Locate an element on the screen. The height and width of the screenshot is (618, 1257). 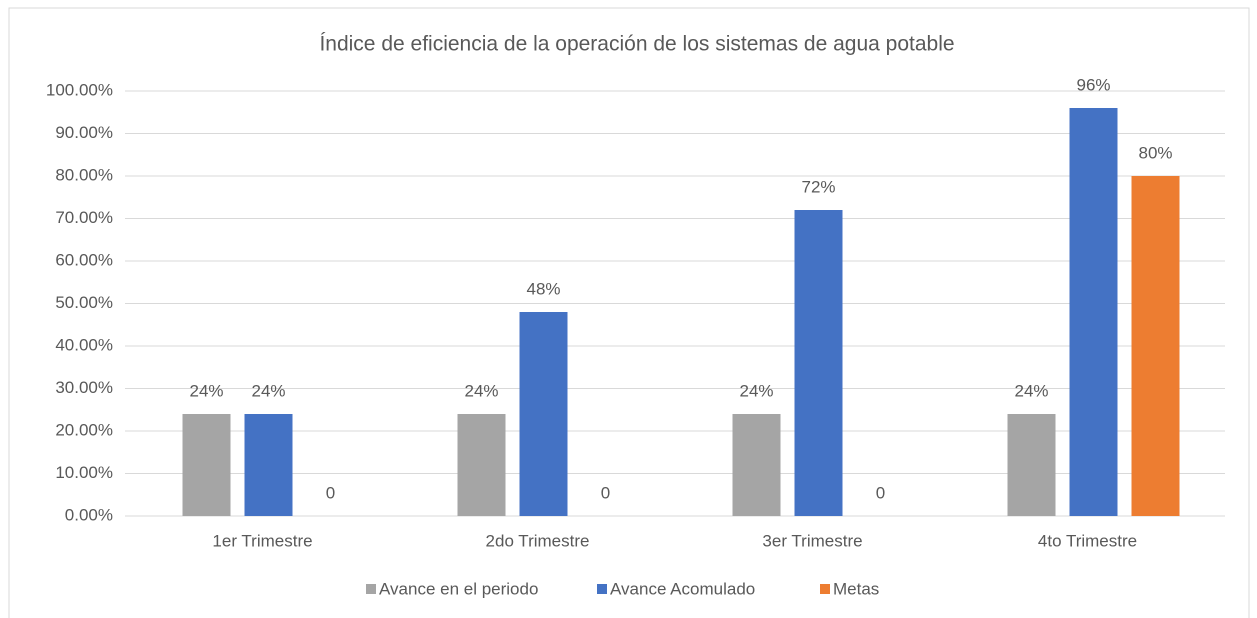
y-tick-label: 70.00% is located at coordinates (84, 217).